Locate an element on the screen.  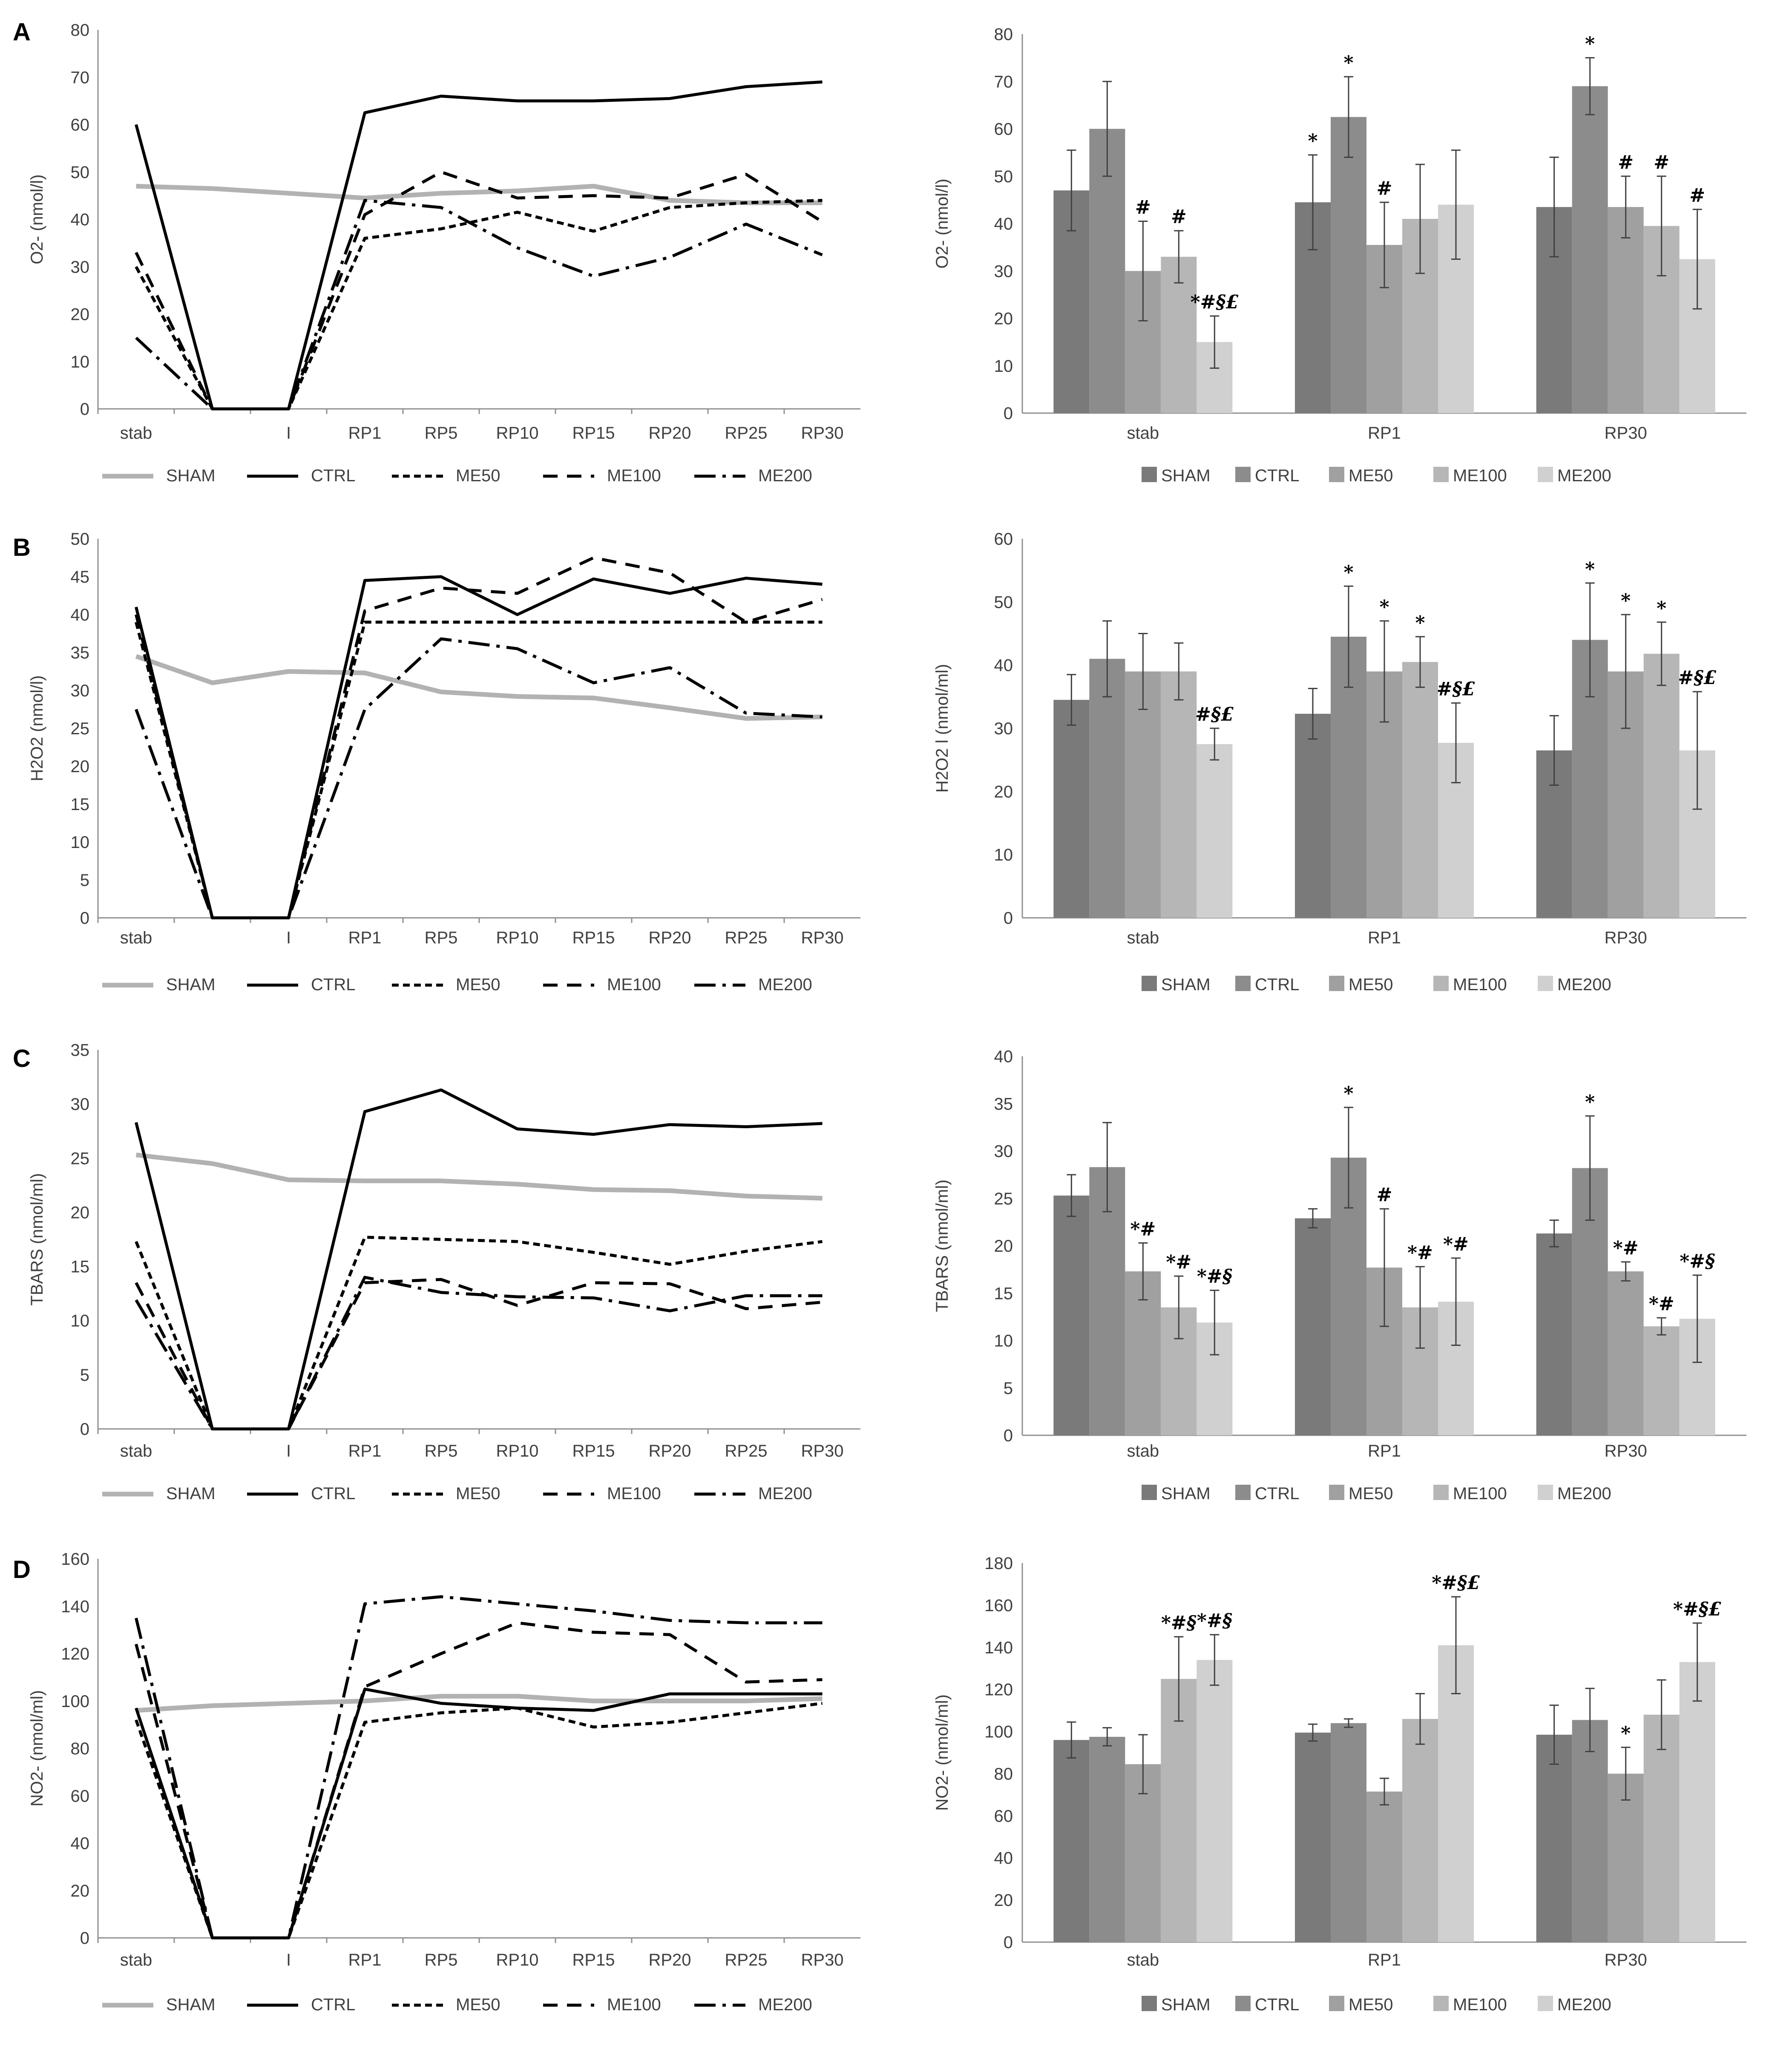
x-tick-label: RP15 is located at coordinates (593, 1451).